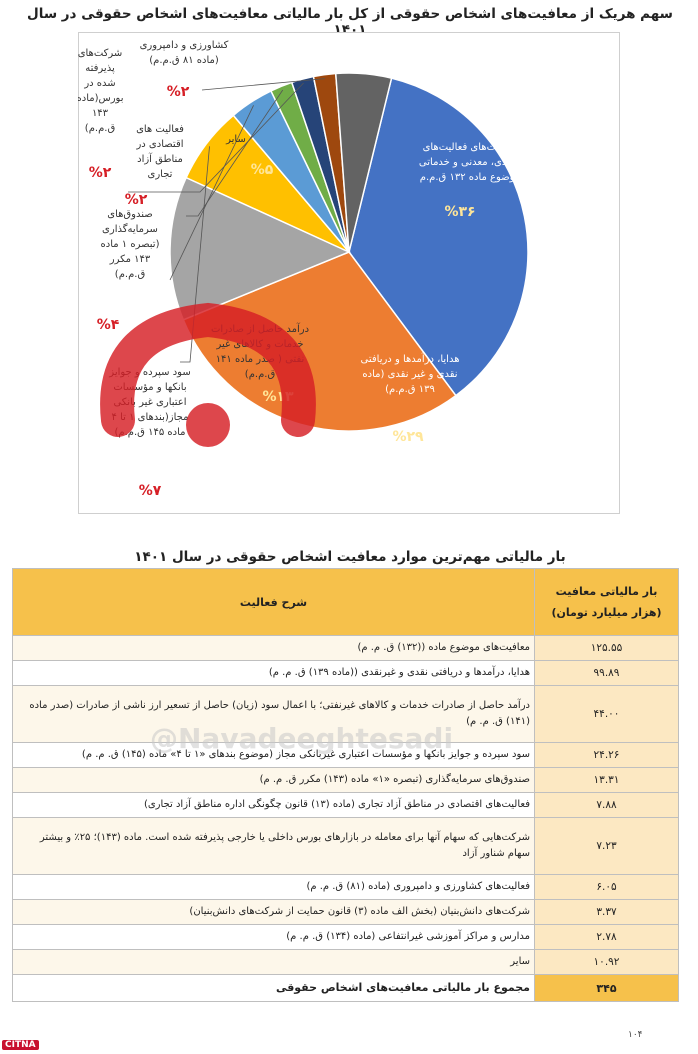 The image size is (698, 1054). I want to click on slice-value-7: %۲, so click(178, 92).